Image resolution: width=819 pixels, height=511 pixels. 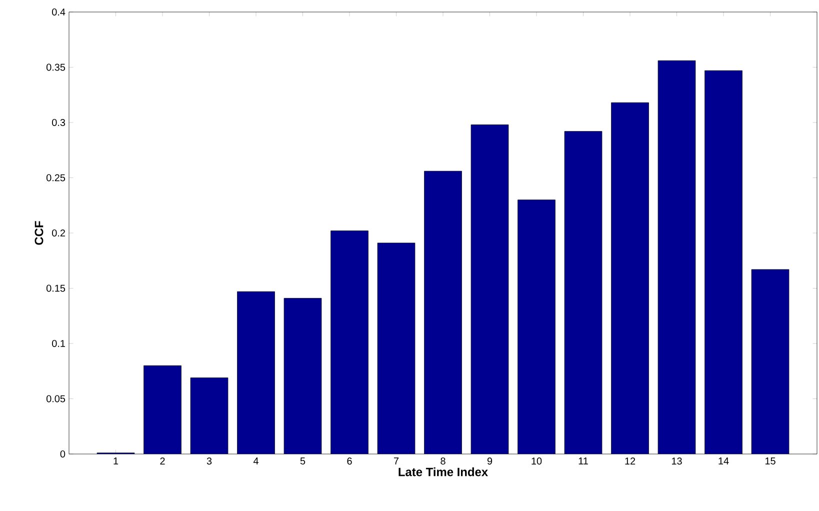 I want to click on y-tick-label: 0.15, so click(x=56, y=288).